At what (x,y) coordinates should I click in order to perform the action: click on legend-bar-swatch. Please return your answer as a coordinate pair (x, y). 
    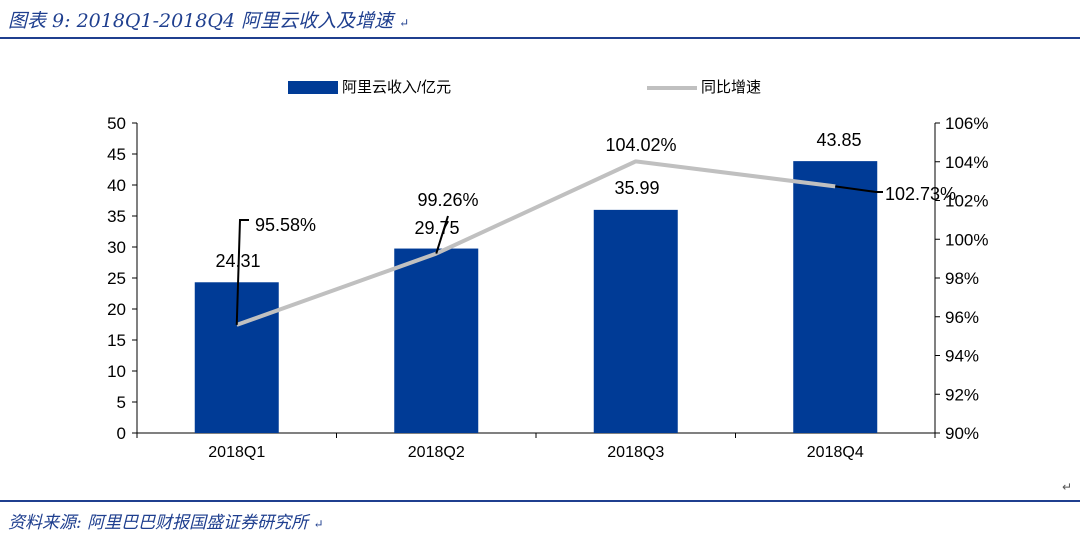
    Looking at the image, I should click on (313, 87).